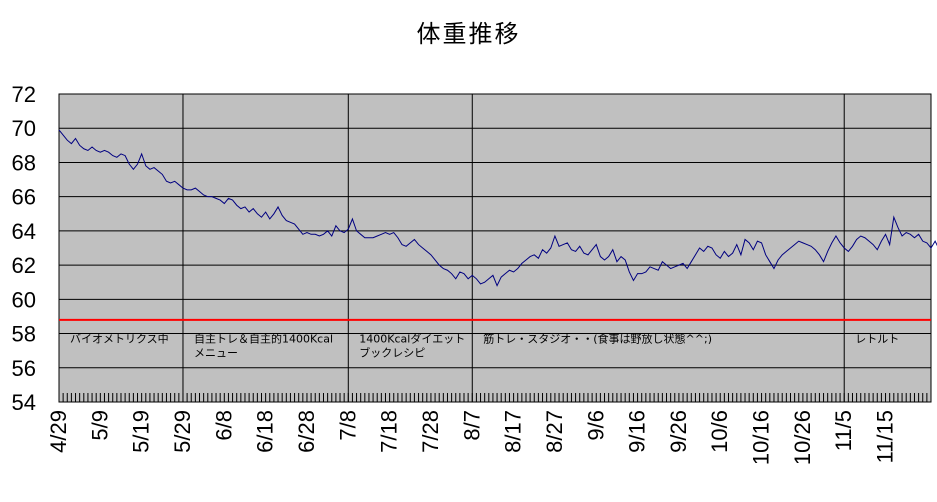 The width and height of the screenshot is (937, 502). Describe the element at coordinates (141, 431) in the screenshot. I see `x-tick-label: 5/19` at that location.